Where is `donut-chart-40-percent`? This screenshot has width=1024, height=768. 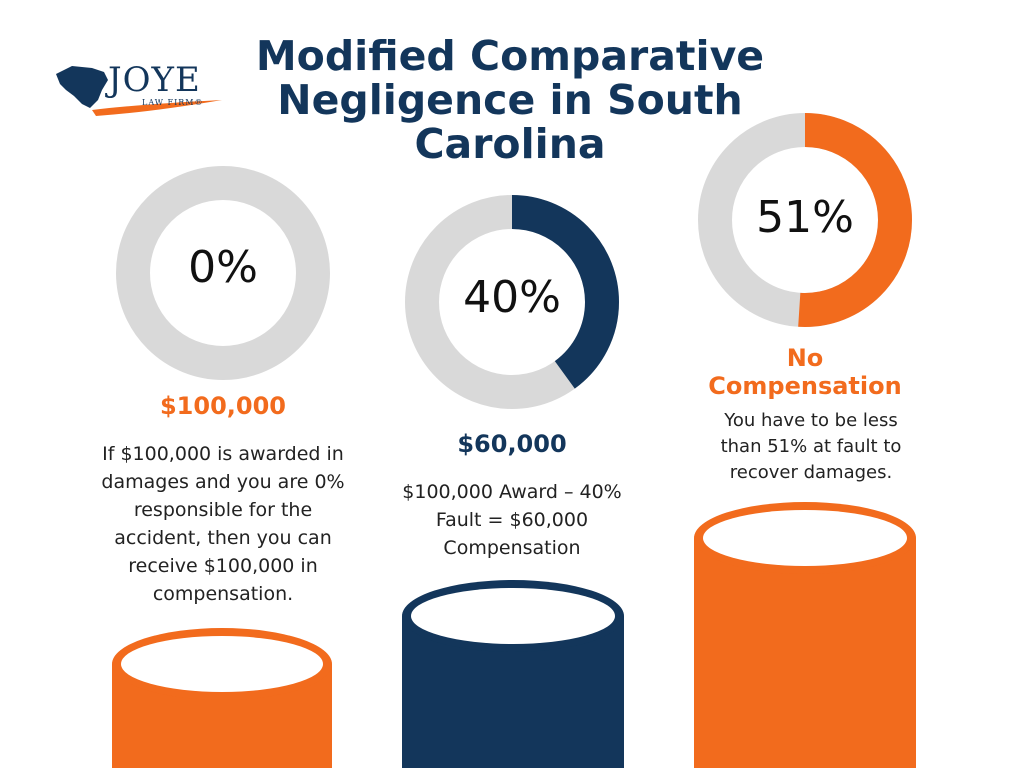
donut-chart-40-percent is located at coordinates (512, 302).